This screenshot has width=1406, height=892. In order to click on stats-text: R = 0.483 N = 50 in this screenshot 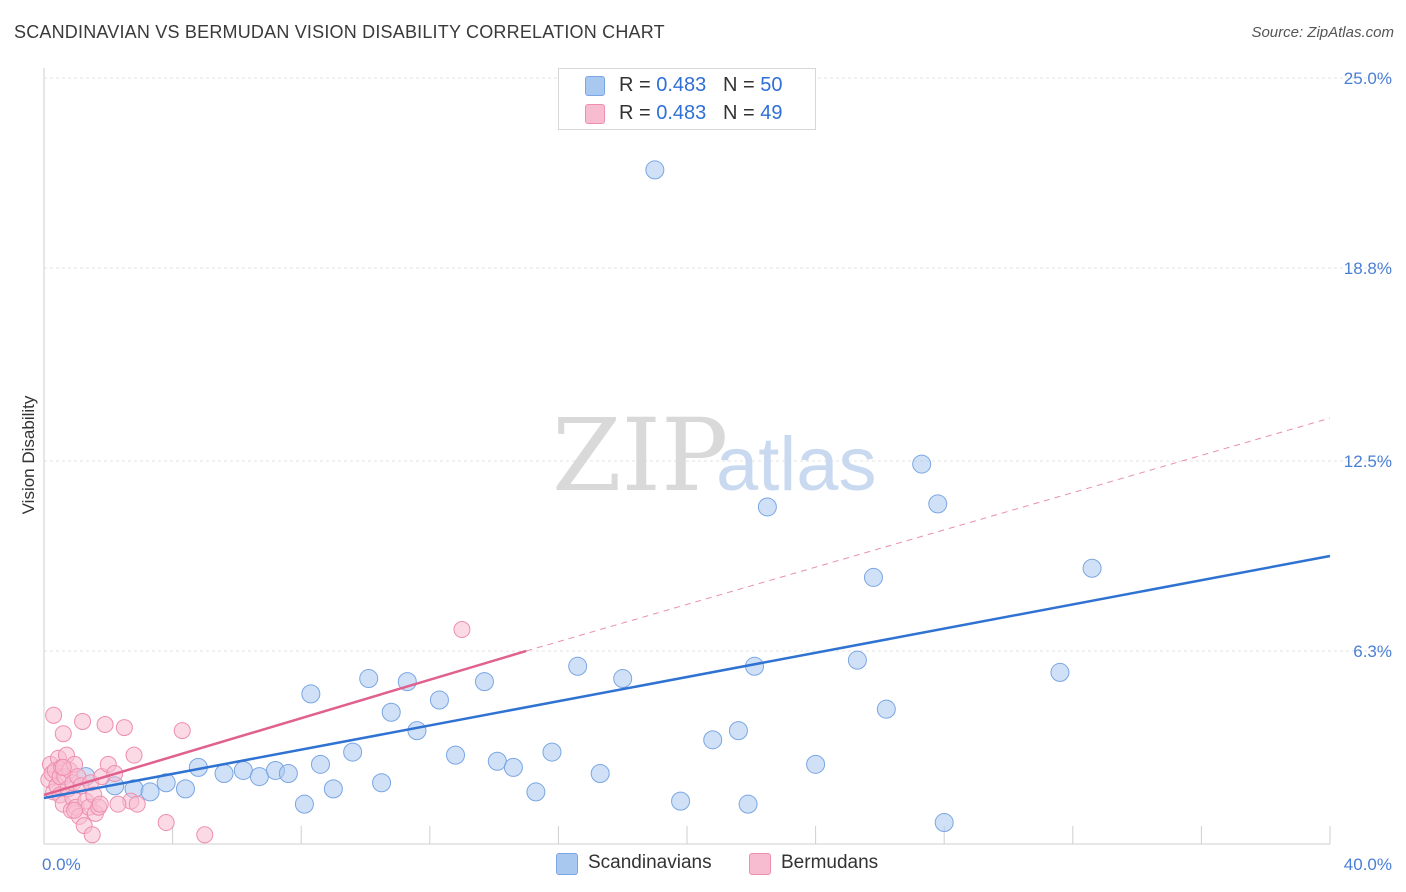, I will do `click(700, 85)`.